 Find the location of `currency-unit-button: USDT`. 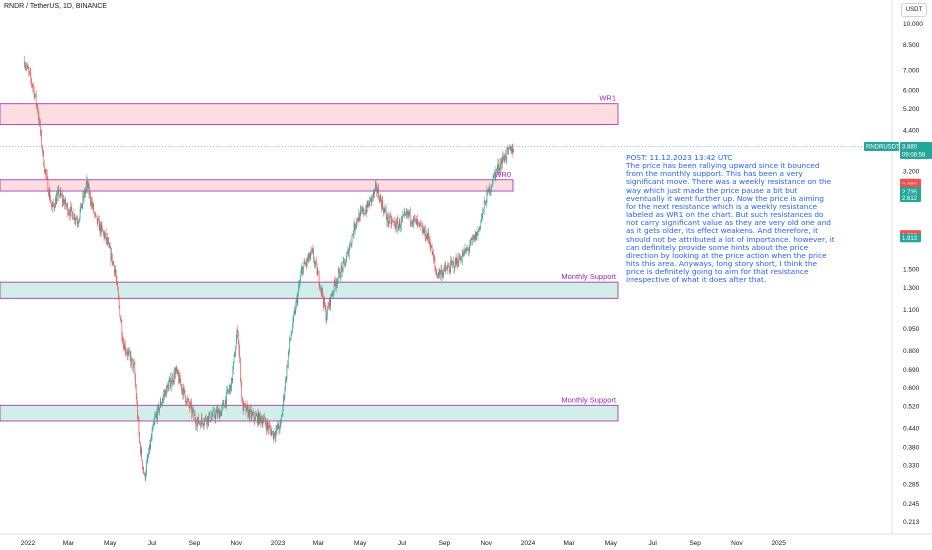

currency-unit-button: USDT is located at coordinates (914, 10).